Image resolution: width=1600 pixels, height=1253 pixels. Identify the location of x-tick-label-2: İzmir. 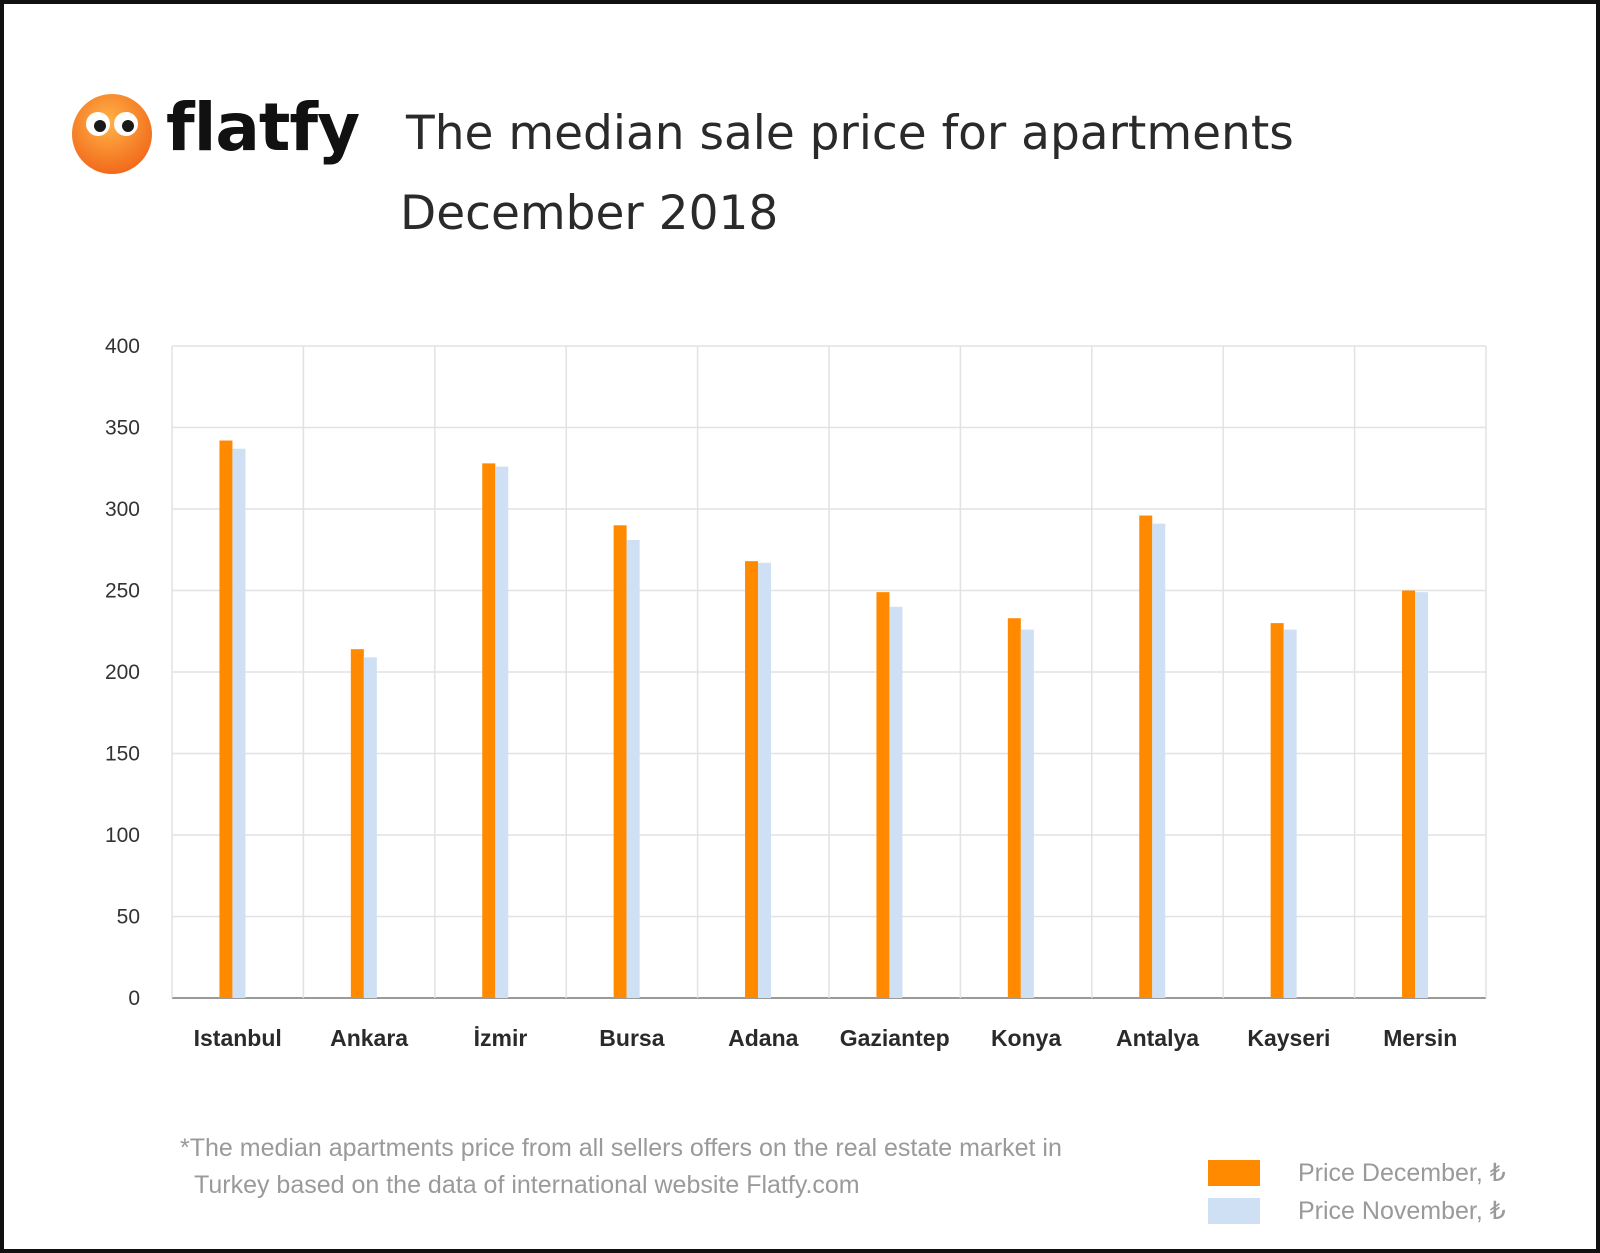
(501, 1038).